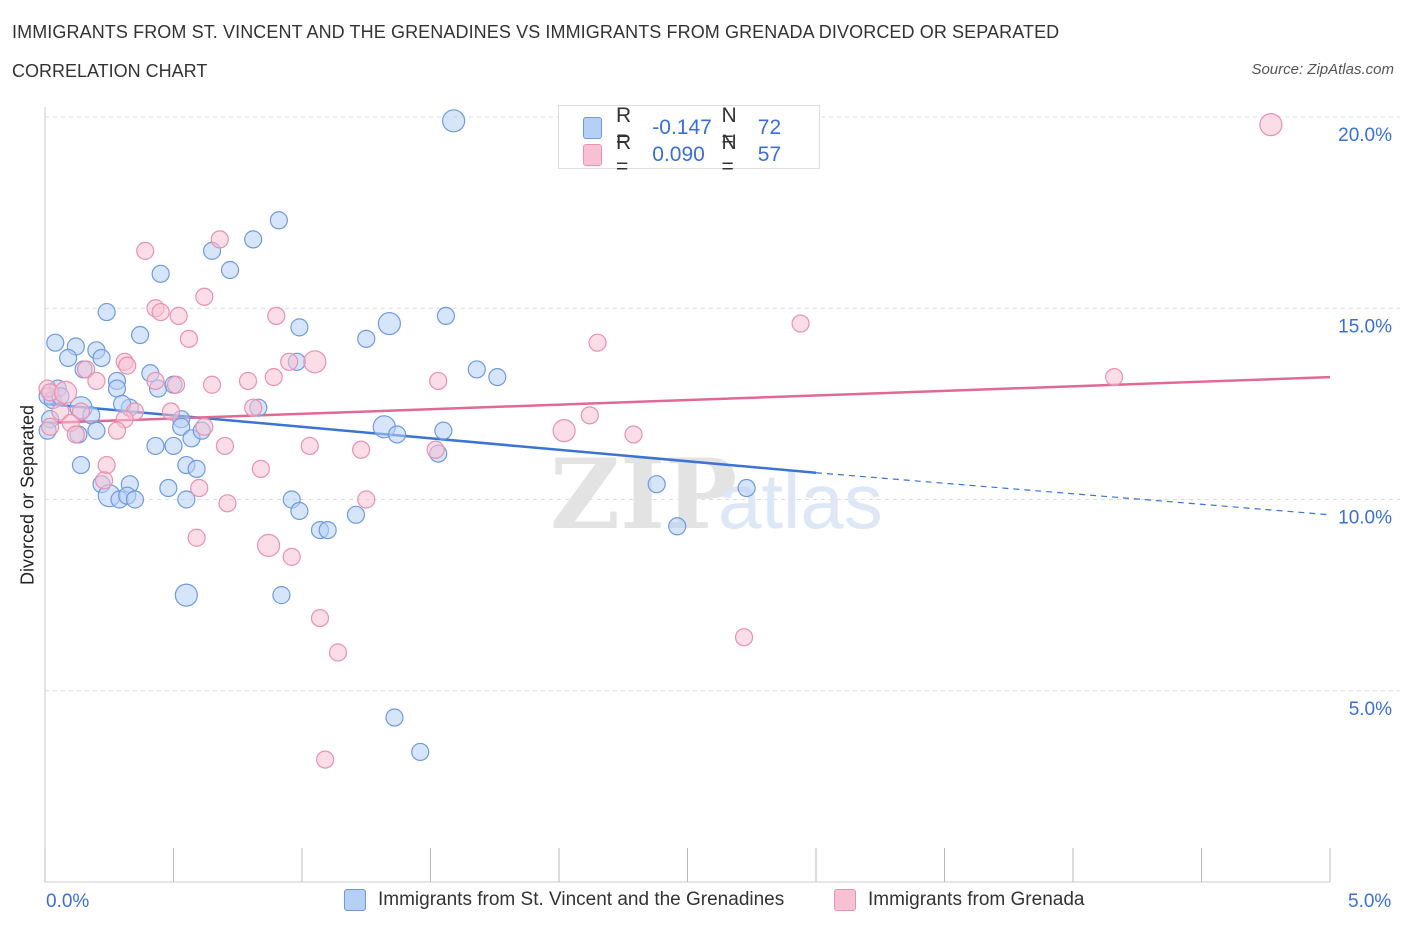  I want to click on legend-item-pink: Immigrants from Grenada, so click(959, 900).